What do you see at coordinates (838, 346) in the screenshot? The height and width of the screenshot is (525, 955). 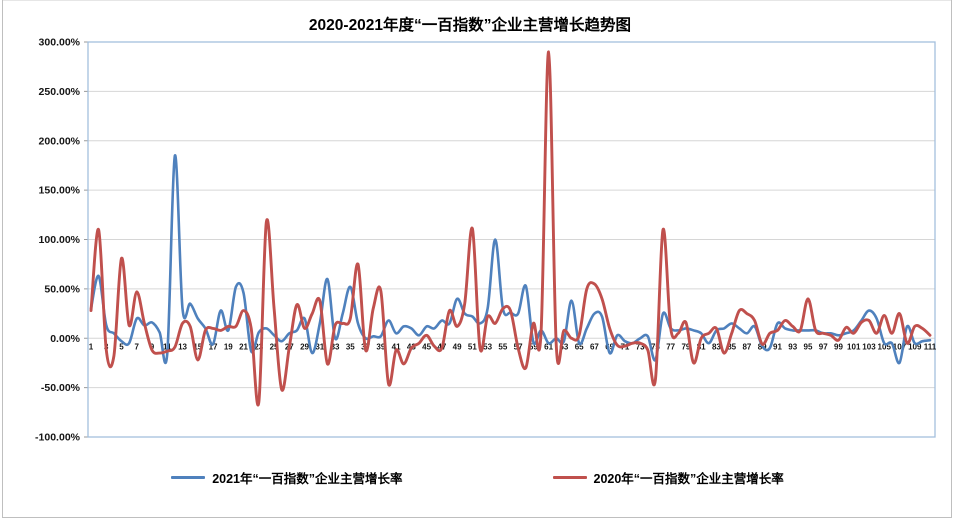 I see `x-axis-tick-label: 99` at bounding box center [838, 346].